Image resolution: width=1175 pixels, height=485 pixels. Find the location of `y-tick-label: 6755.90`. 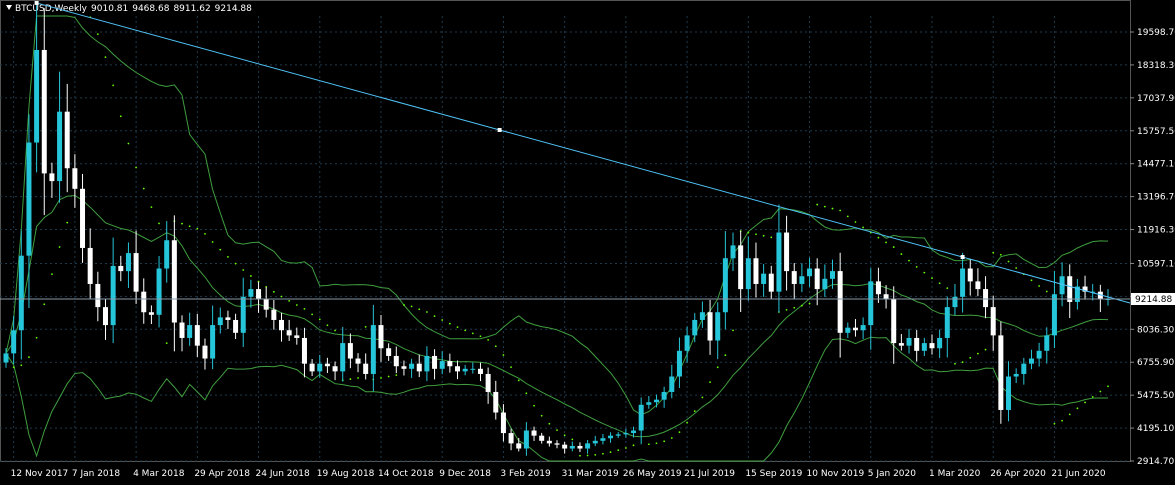

y-tick-label: 6755.90 is located at coordinates (1155, 363).